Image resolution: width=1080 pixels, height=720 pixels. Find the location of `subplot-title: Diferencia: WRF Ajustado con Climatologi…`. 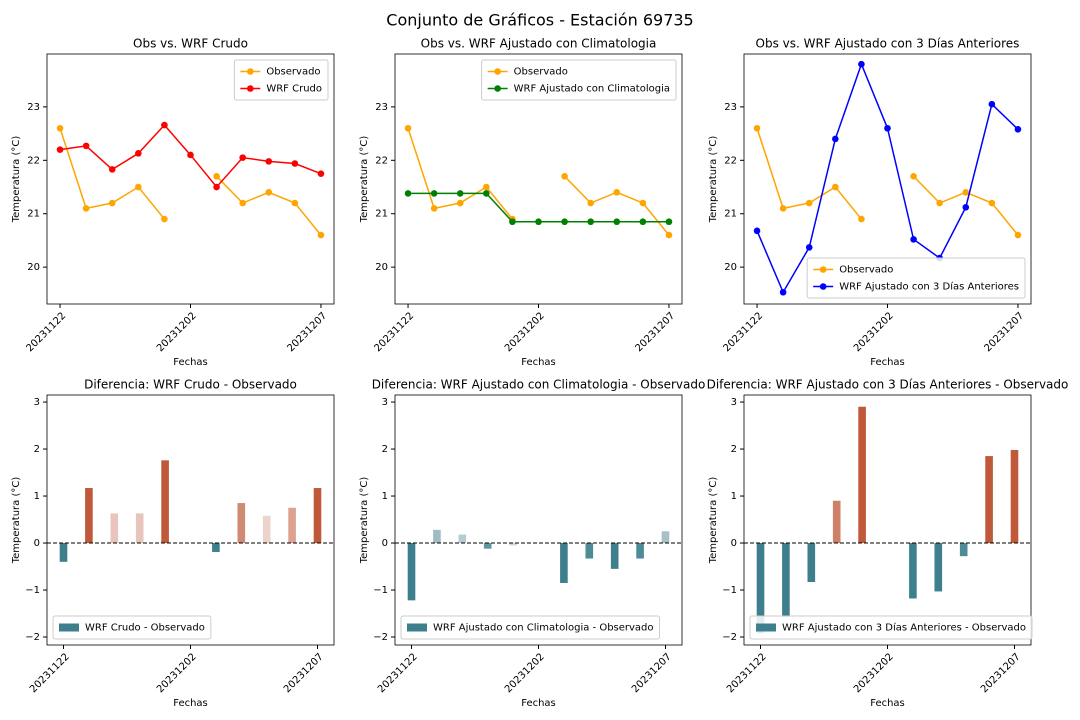

subplot-title: Diferencia: WRF Ajustado con Climatologi… is located at coordinates (539, 385).